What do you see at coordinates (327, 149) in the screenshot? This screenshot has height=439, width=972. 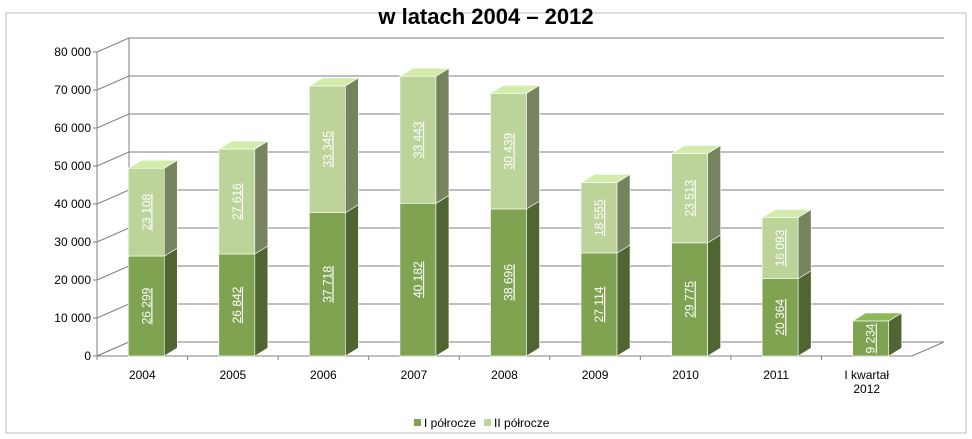 I see `data-label: 33 345` at bounding box center [327, 149].